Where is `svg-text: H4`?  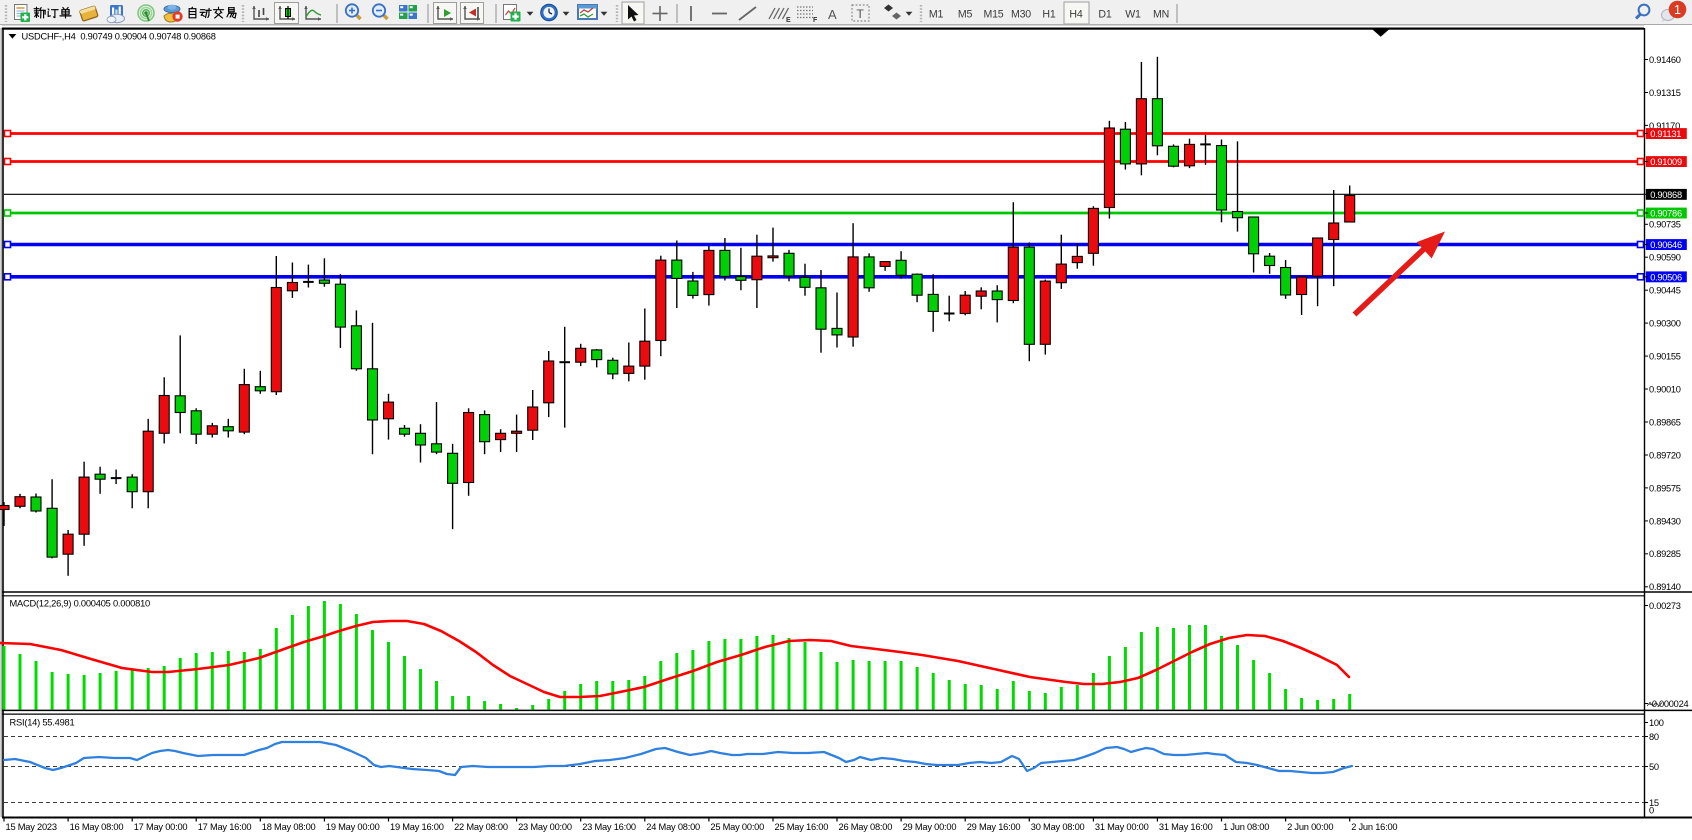 svg-text: H4 is located at coordinates (1075, 14).